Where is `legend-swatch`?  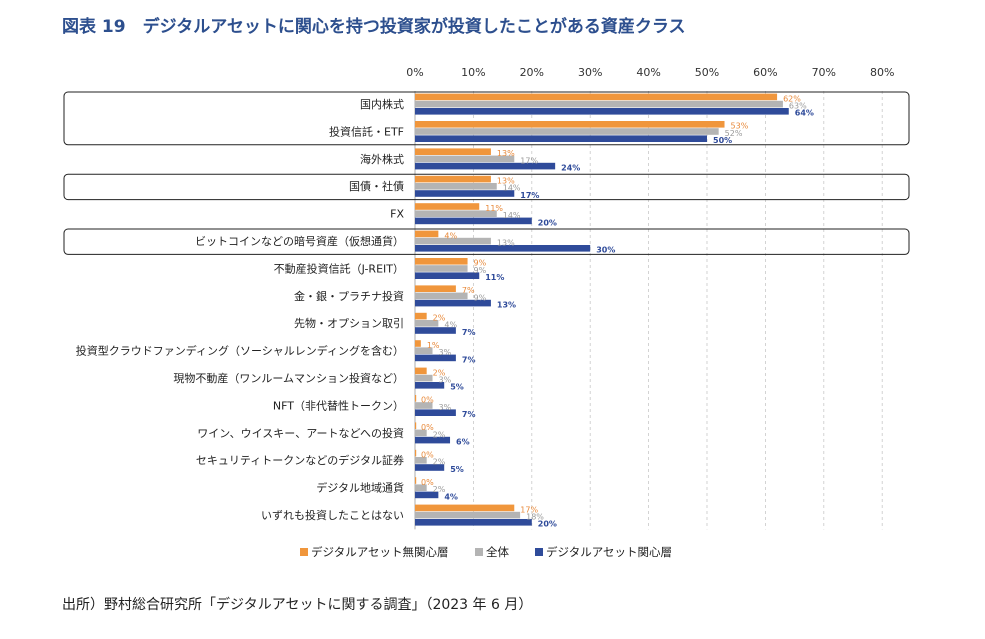 legend-swatch is located at coordinates (539, 552).